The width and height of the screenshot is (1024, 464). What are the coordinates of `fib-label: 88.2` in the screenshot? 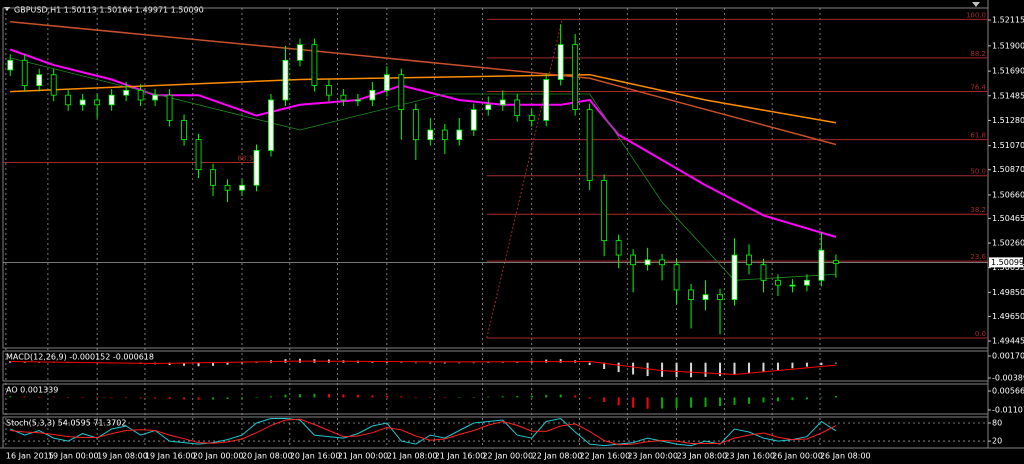 It's located at (978, 54).